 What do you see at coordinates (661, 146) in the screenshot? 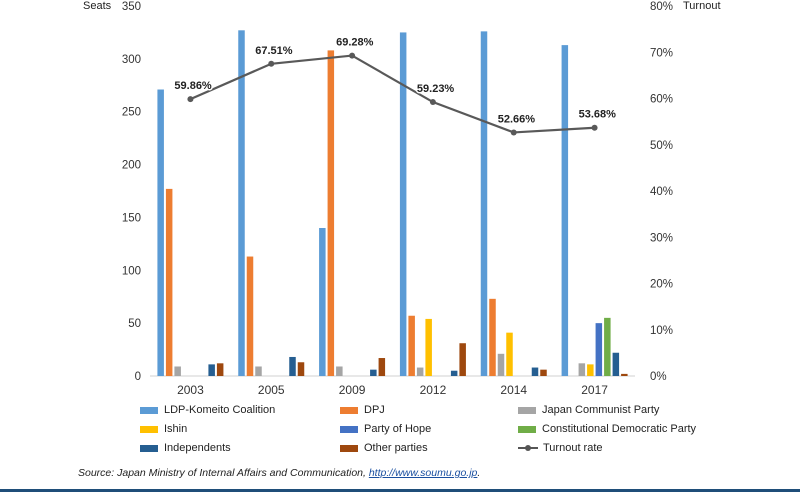
I see `right-tick-label: 50%` at bounding box center [661, 146].